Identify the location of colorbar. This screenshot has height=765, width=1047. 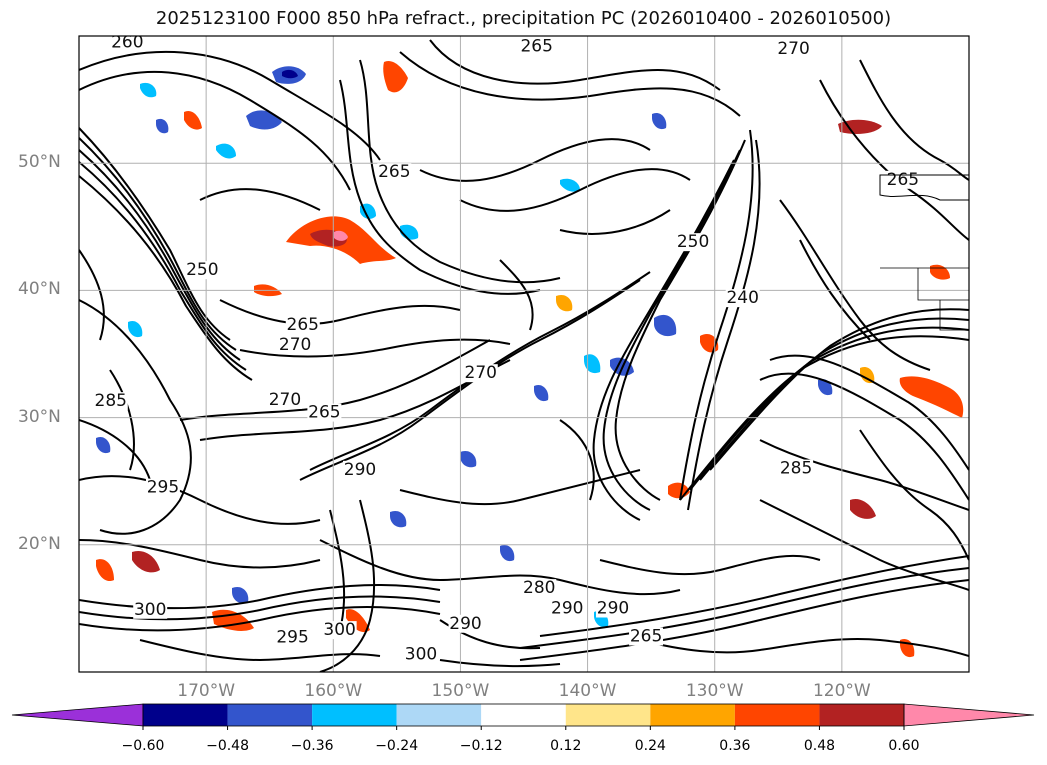
(523, 716).